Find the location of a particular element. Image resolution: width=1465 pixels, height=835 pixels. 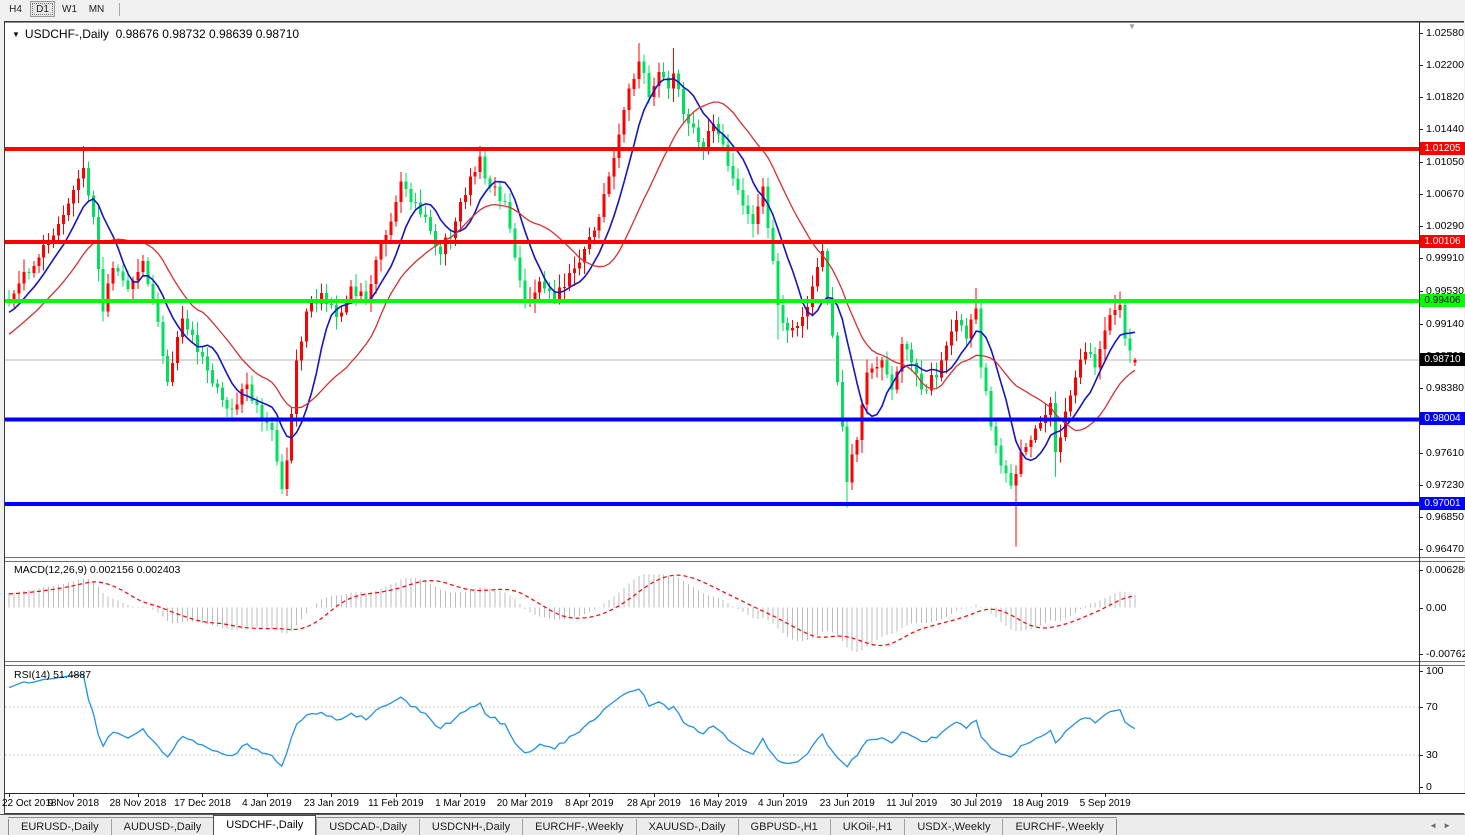

timeframe-button-d1: D1 is located at coordinates (42, 9).